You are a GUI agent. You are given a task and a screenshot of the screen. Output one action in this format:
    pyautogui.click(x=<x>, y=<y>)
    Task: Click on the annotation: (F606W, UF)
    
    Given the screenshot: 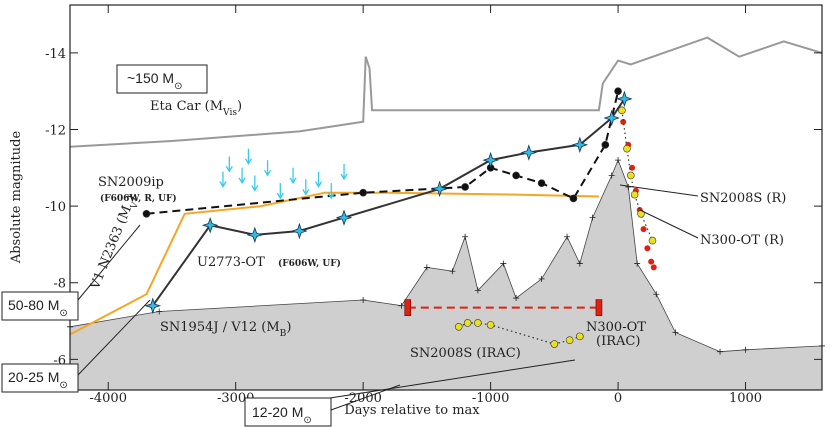 What is the action you would take?
    pyautogui.click(x=309, y=263)
    